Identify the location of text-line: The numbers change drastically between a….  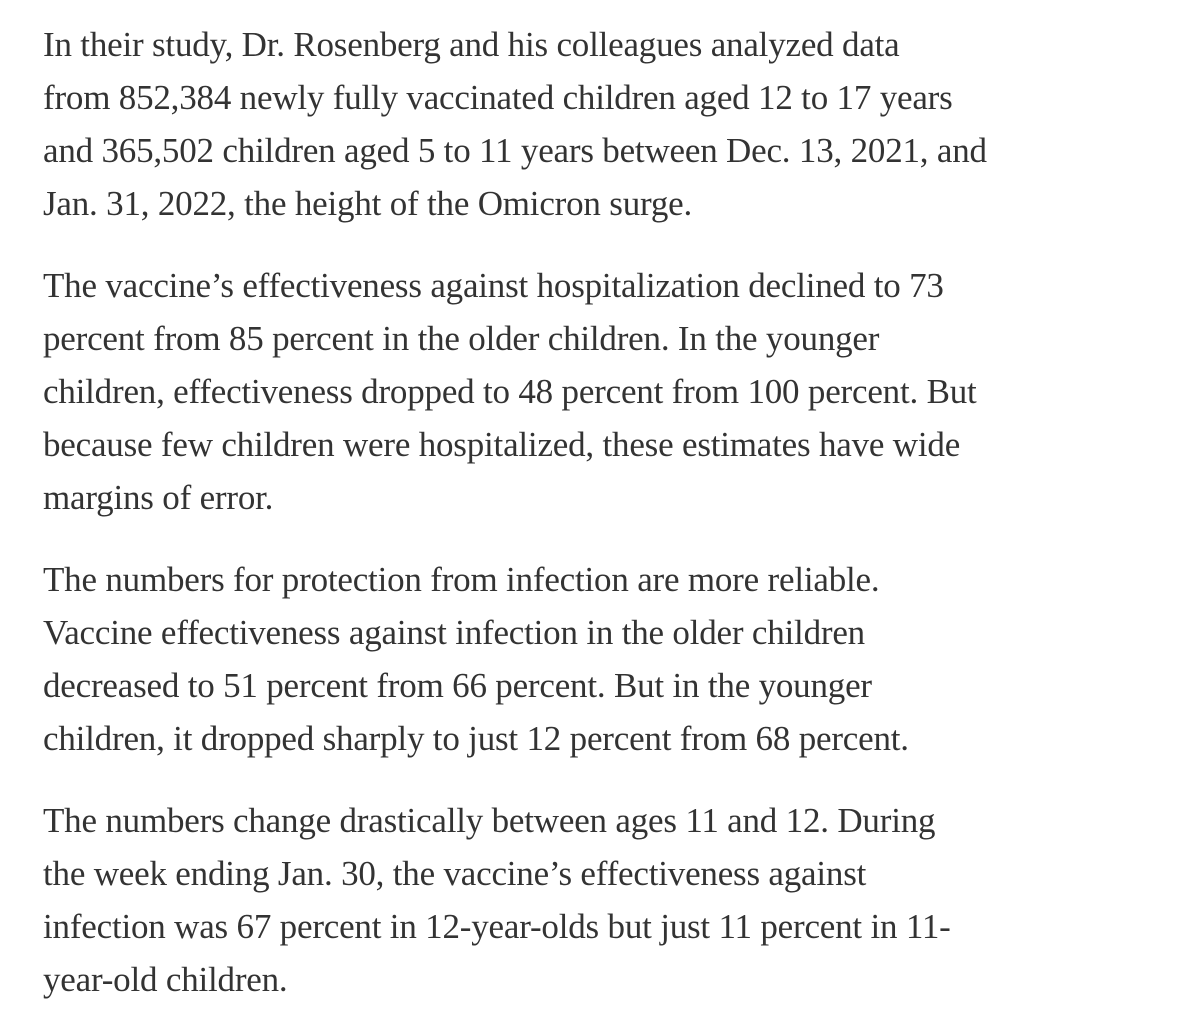
(489, 820).